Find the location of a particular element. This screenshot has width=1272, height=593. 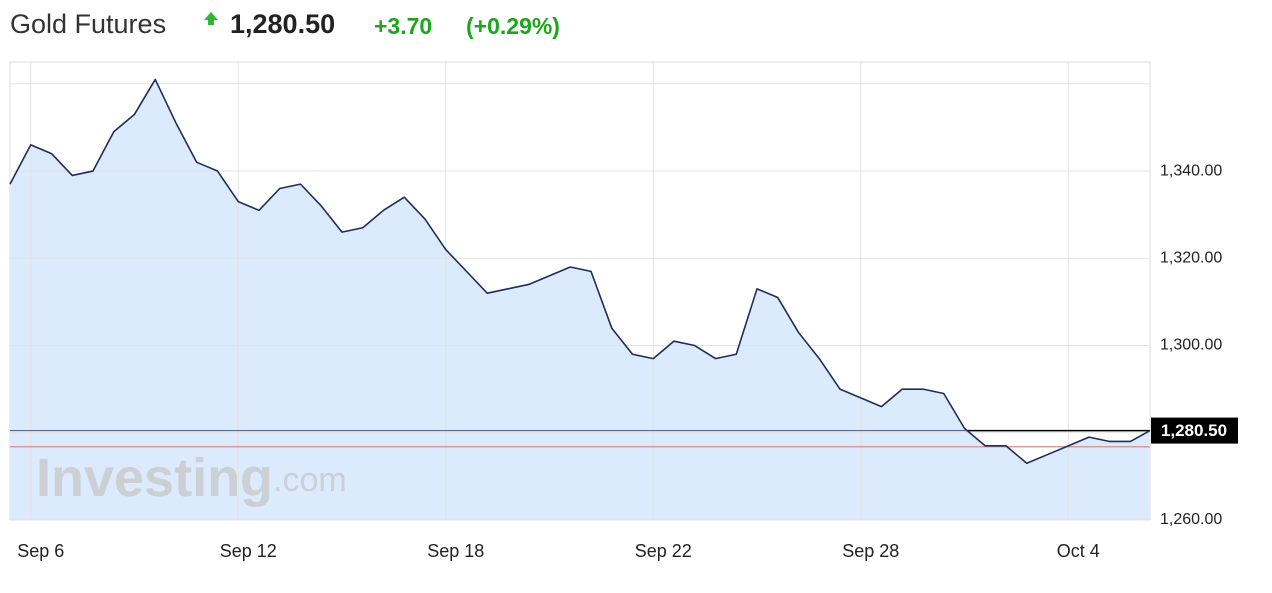

watermark-brand: Investing is located at coordinates (154, 478).